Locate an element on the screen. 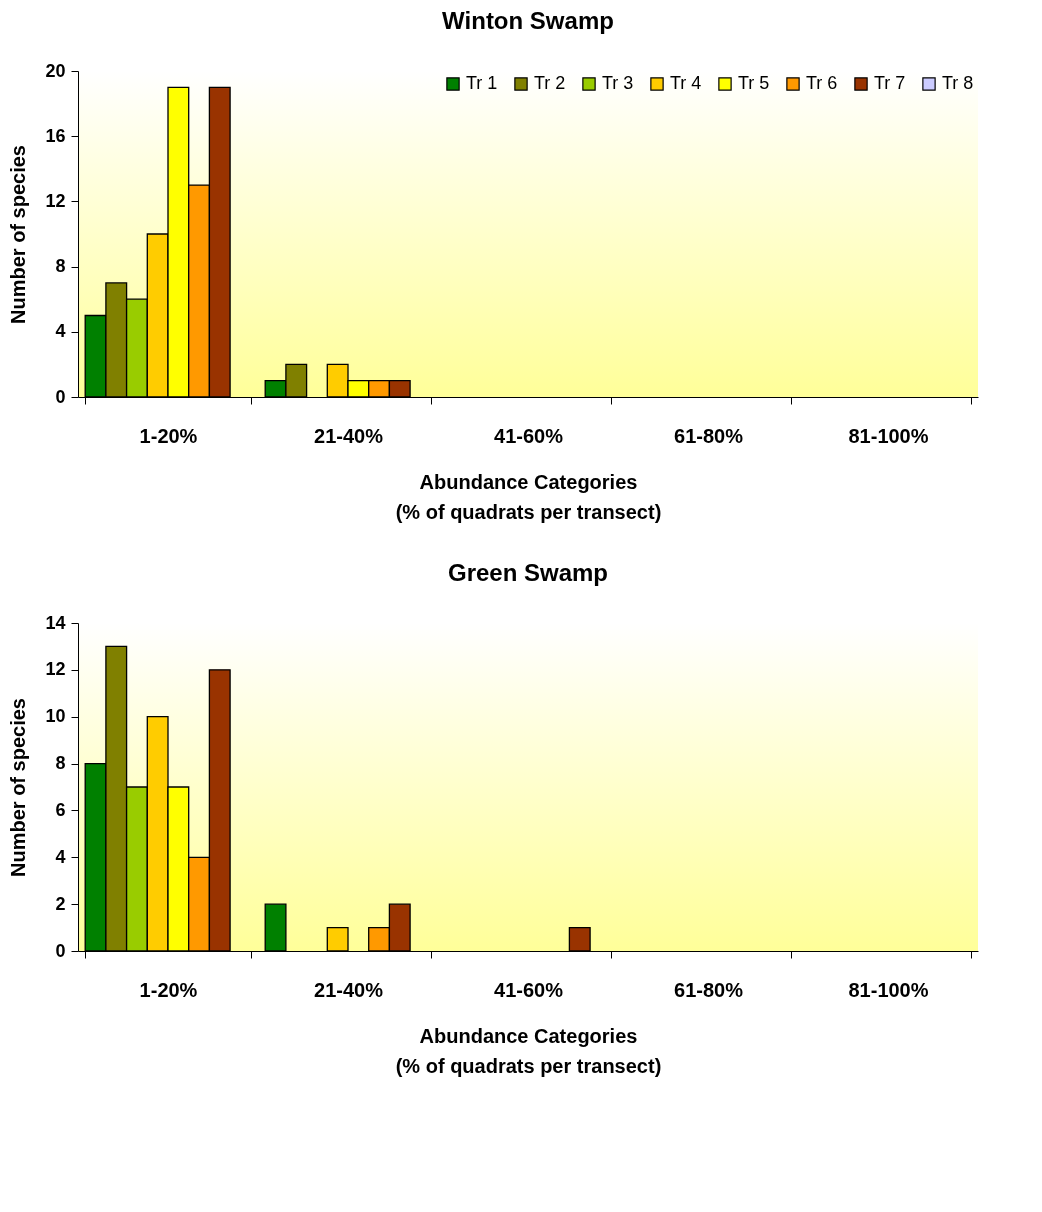 The image size is (1042, 1212). legend-label: Tr 8 is located at coordinates (958, 83).